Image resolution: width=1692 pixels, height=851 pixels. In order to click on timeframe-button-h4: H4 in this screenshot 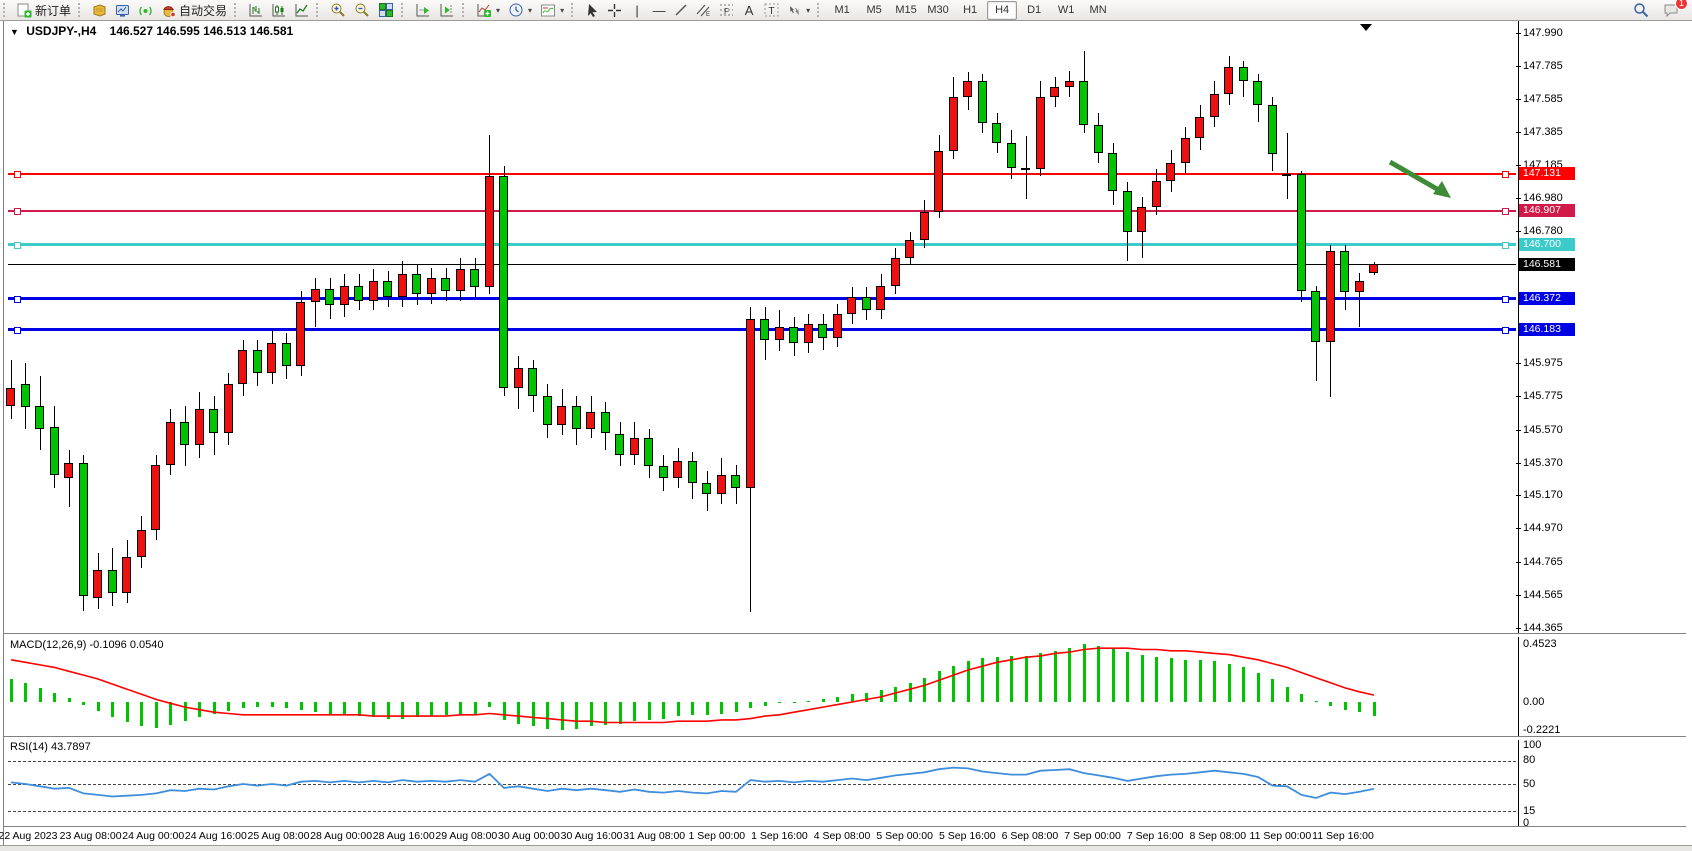, I will do `click(1002, 10)`.